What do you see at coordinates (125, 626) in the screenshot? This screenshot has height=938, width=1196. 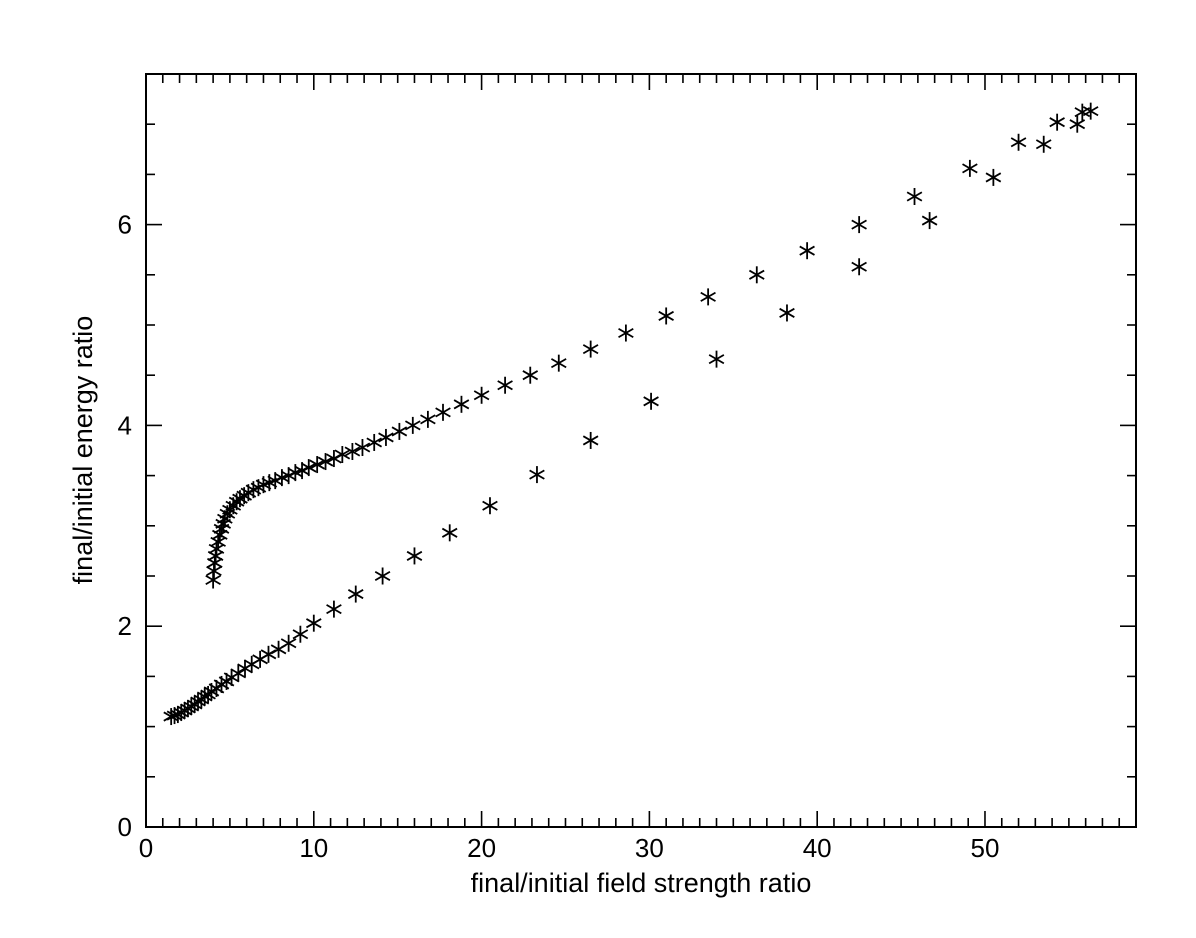 I see `y-tick-label: 2` at bounding box center [125, 626].